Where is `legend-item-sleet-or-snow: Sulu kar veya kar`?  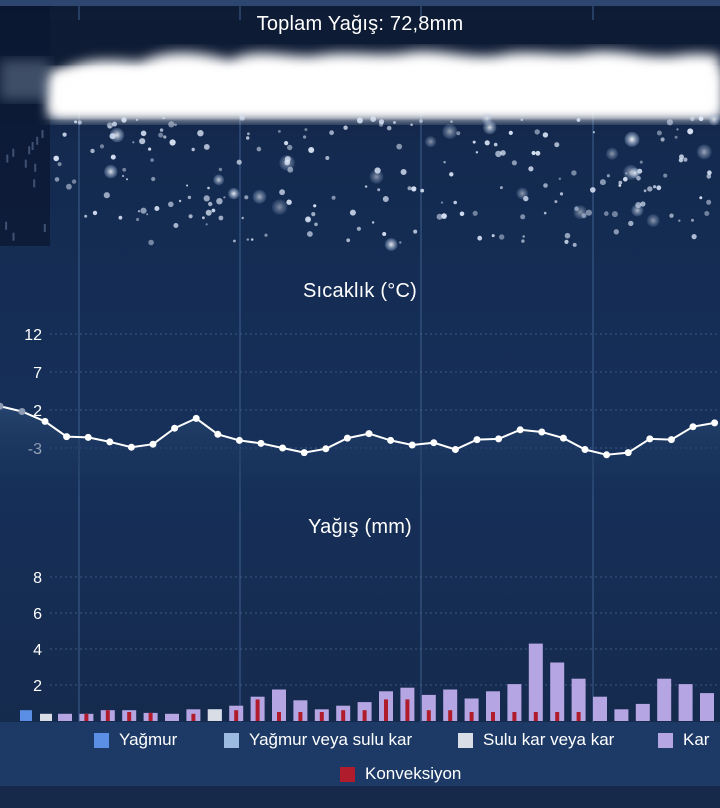 legend-item-sleet-or-snow: Sulu kar veya kar is located at coordinates (536, 740).